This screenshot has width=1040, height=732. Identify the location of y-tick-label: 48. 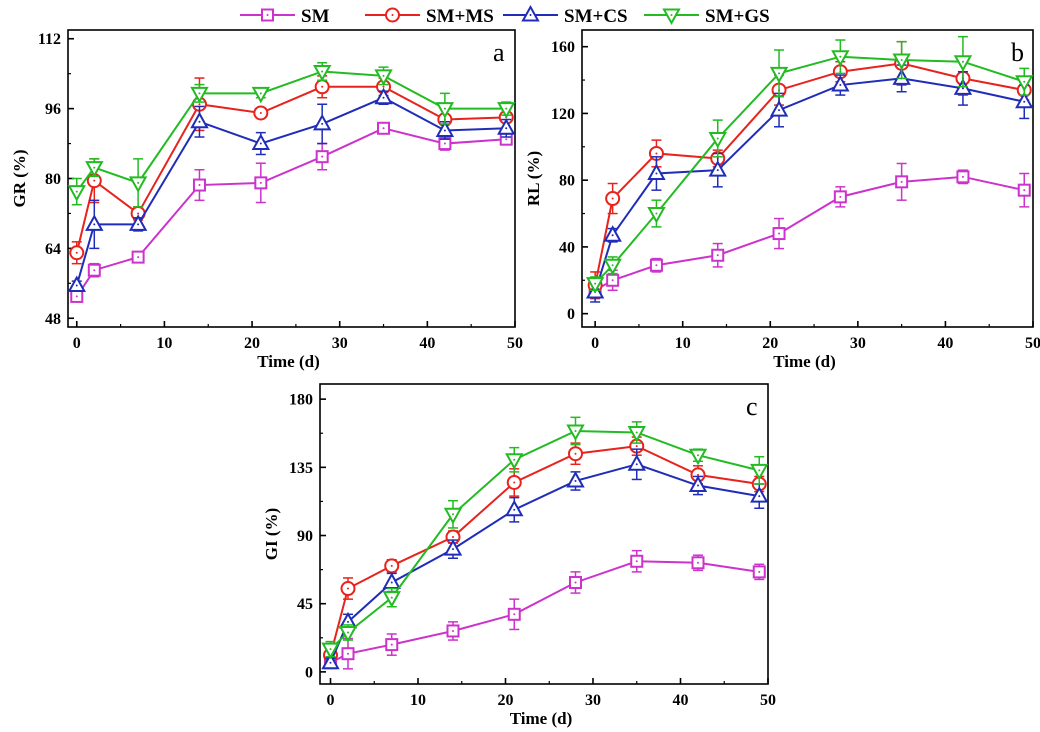
(53, 319).